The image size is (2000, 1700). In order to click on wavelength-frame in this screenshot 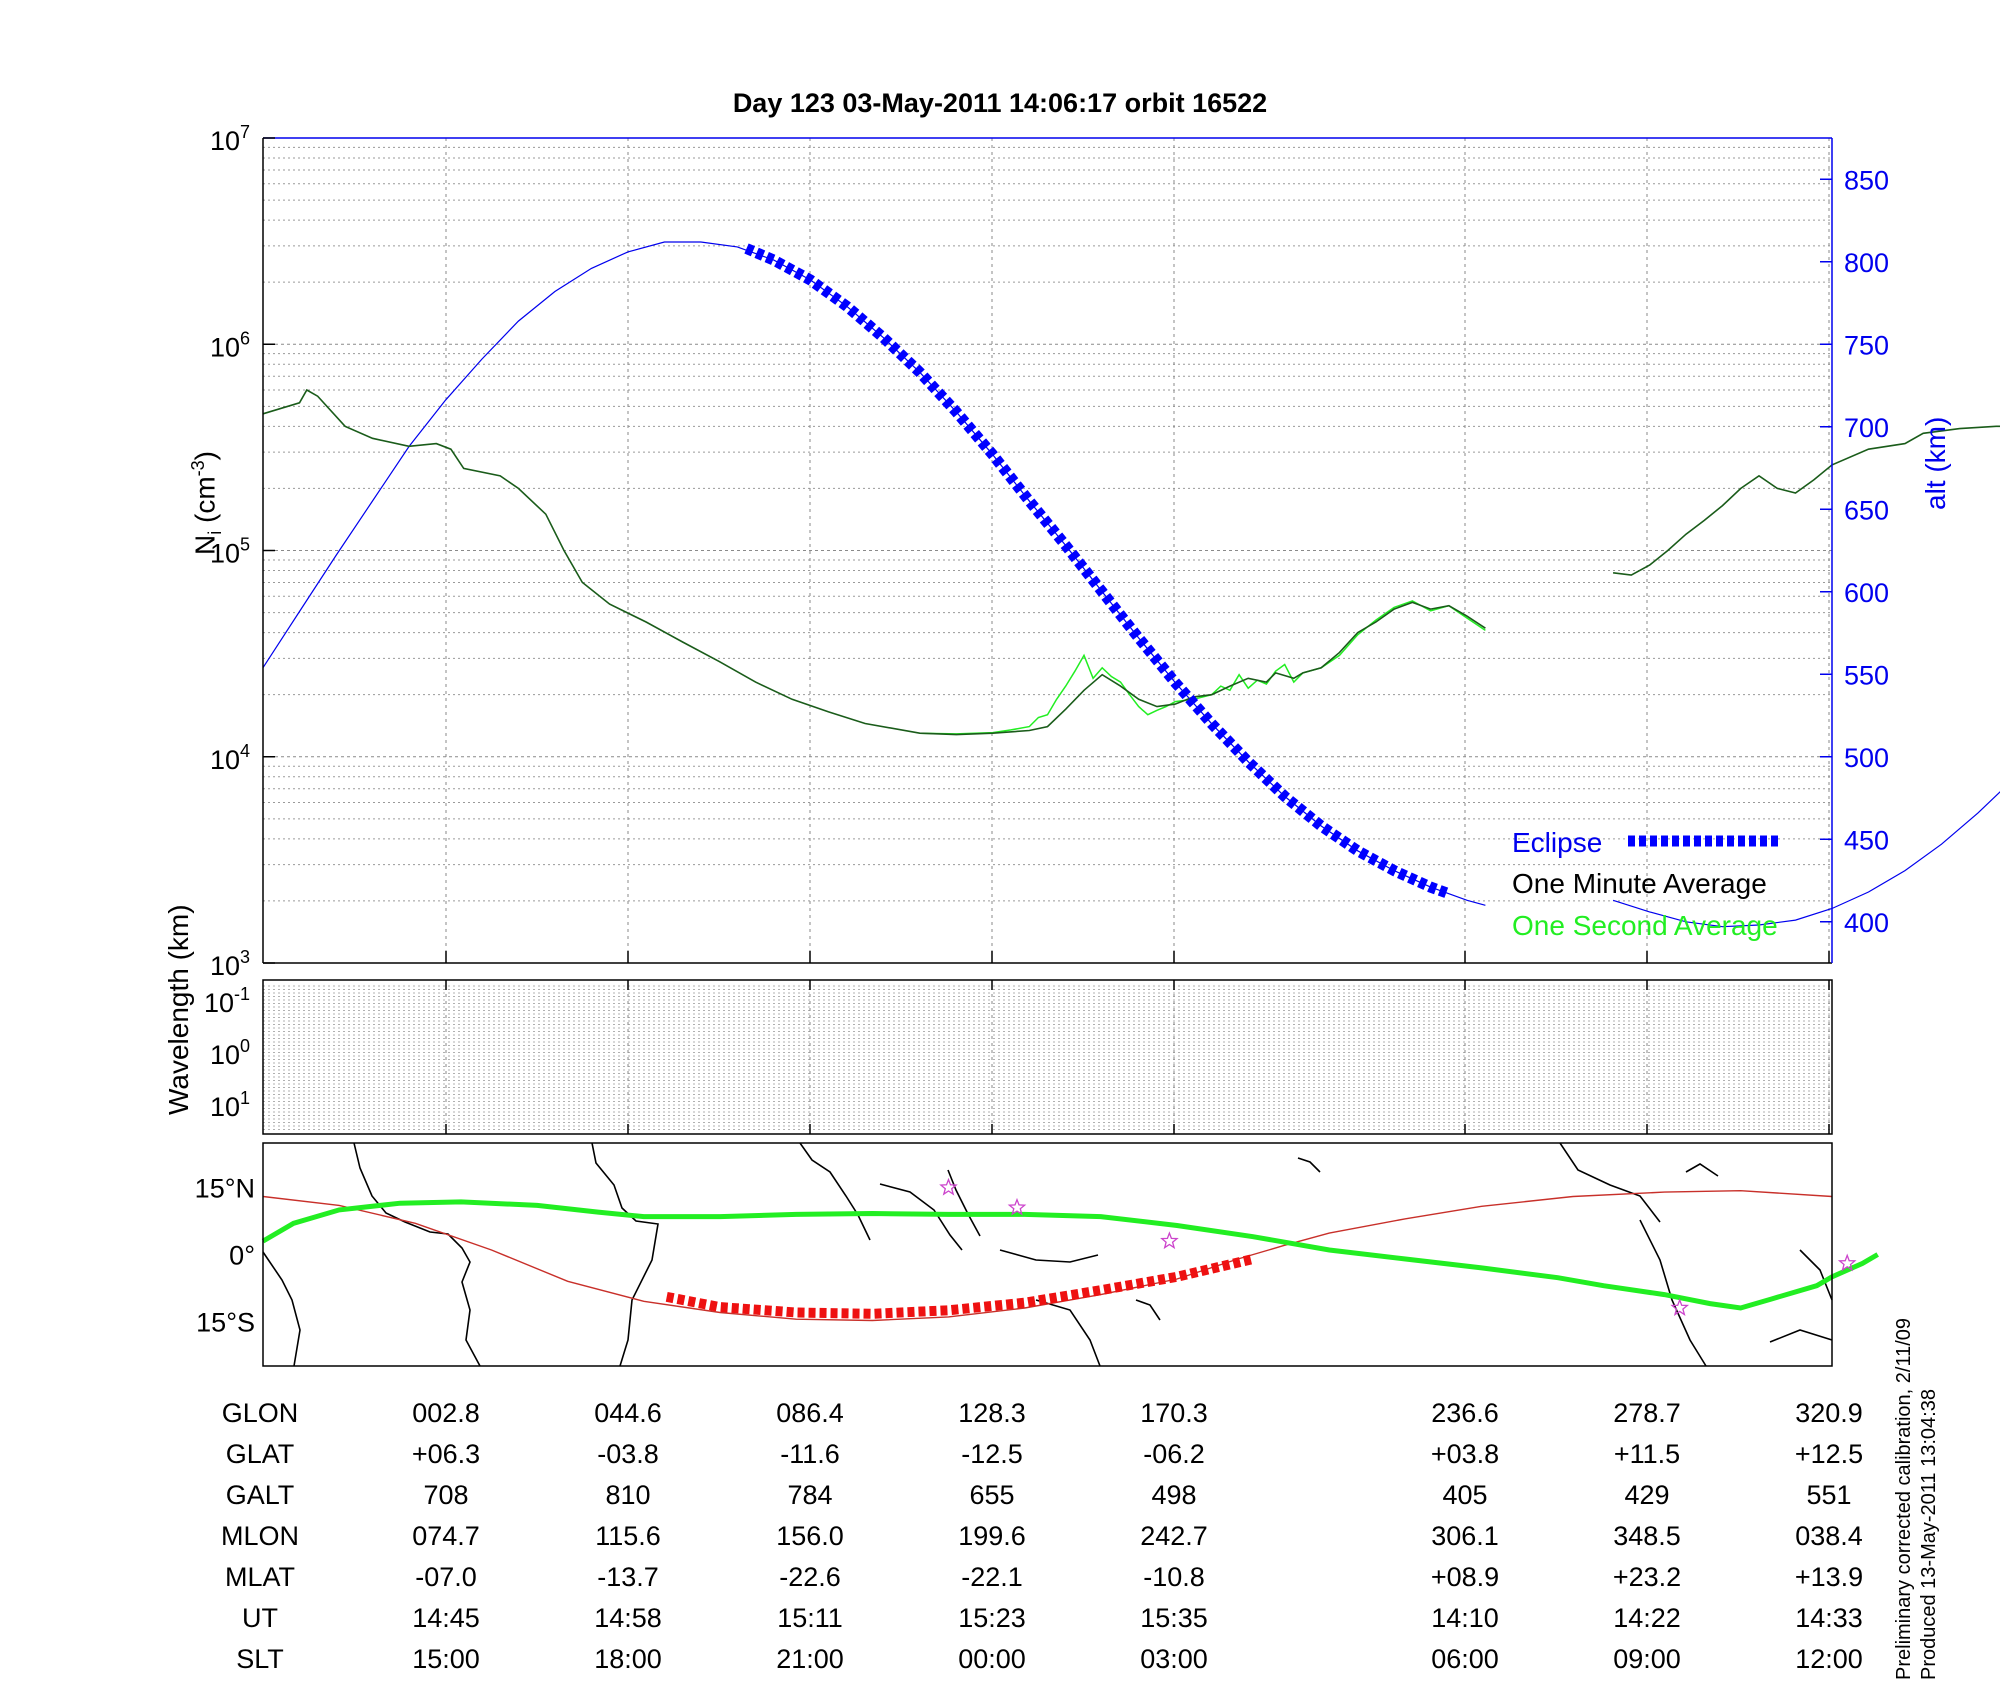, I will do `click(1047, 1057)`.